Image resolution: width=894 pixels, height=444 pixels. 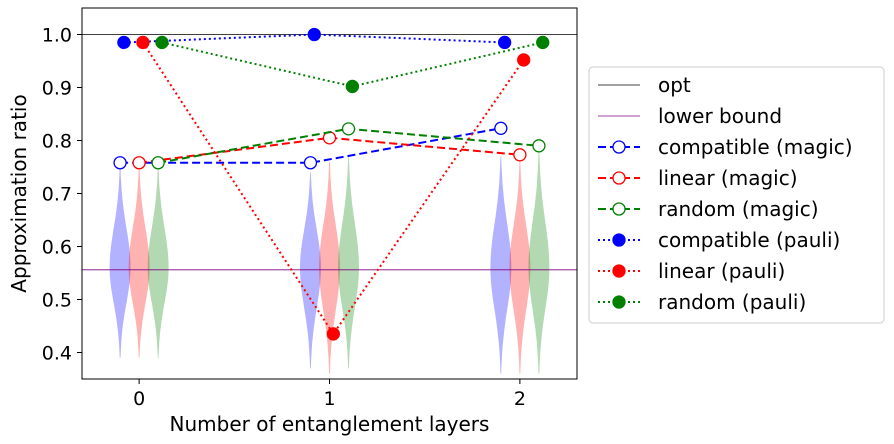 What do you see at coordinates (329, 399) in the screenshot?
I see `x-tick-label-1: 1` at bounding box center [329, 399].